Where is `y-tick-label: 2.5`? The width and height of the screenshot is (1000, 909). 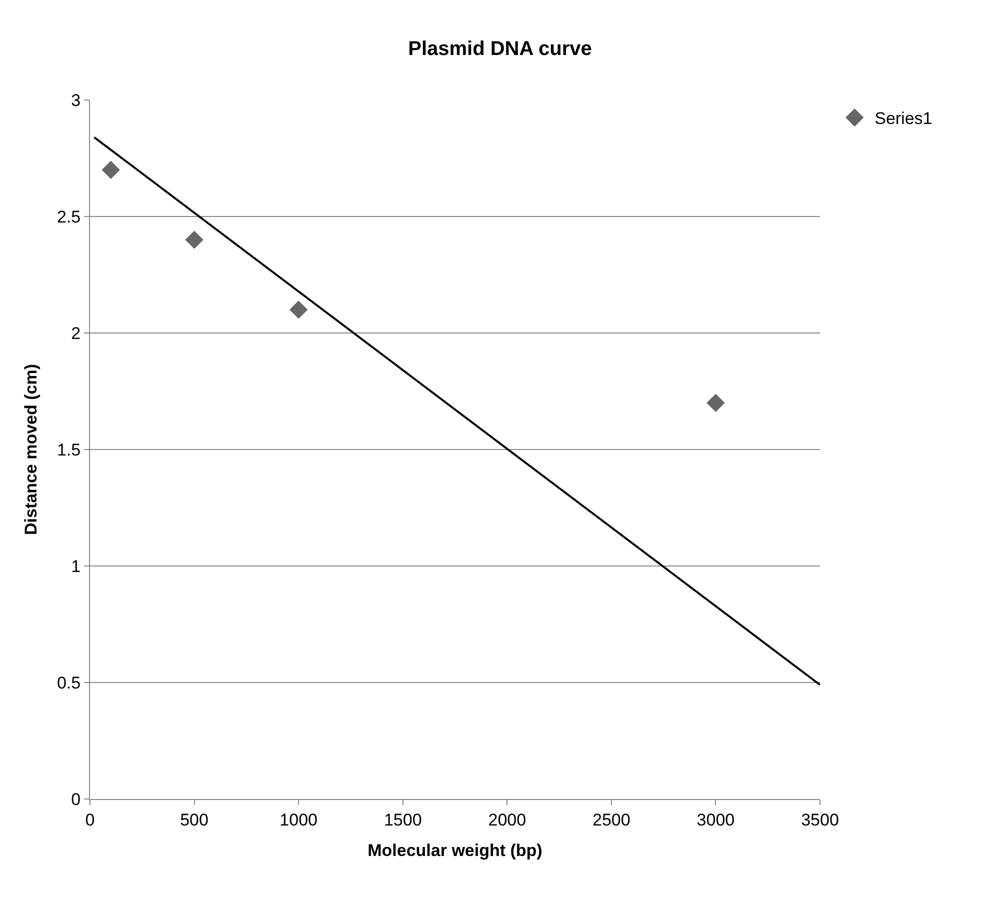 y-tick-label: 2.5 is located at coordinates (68, 216).